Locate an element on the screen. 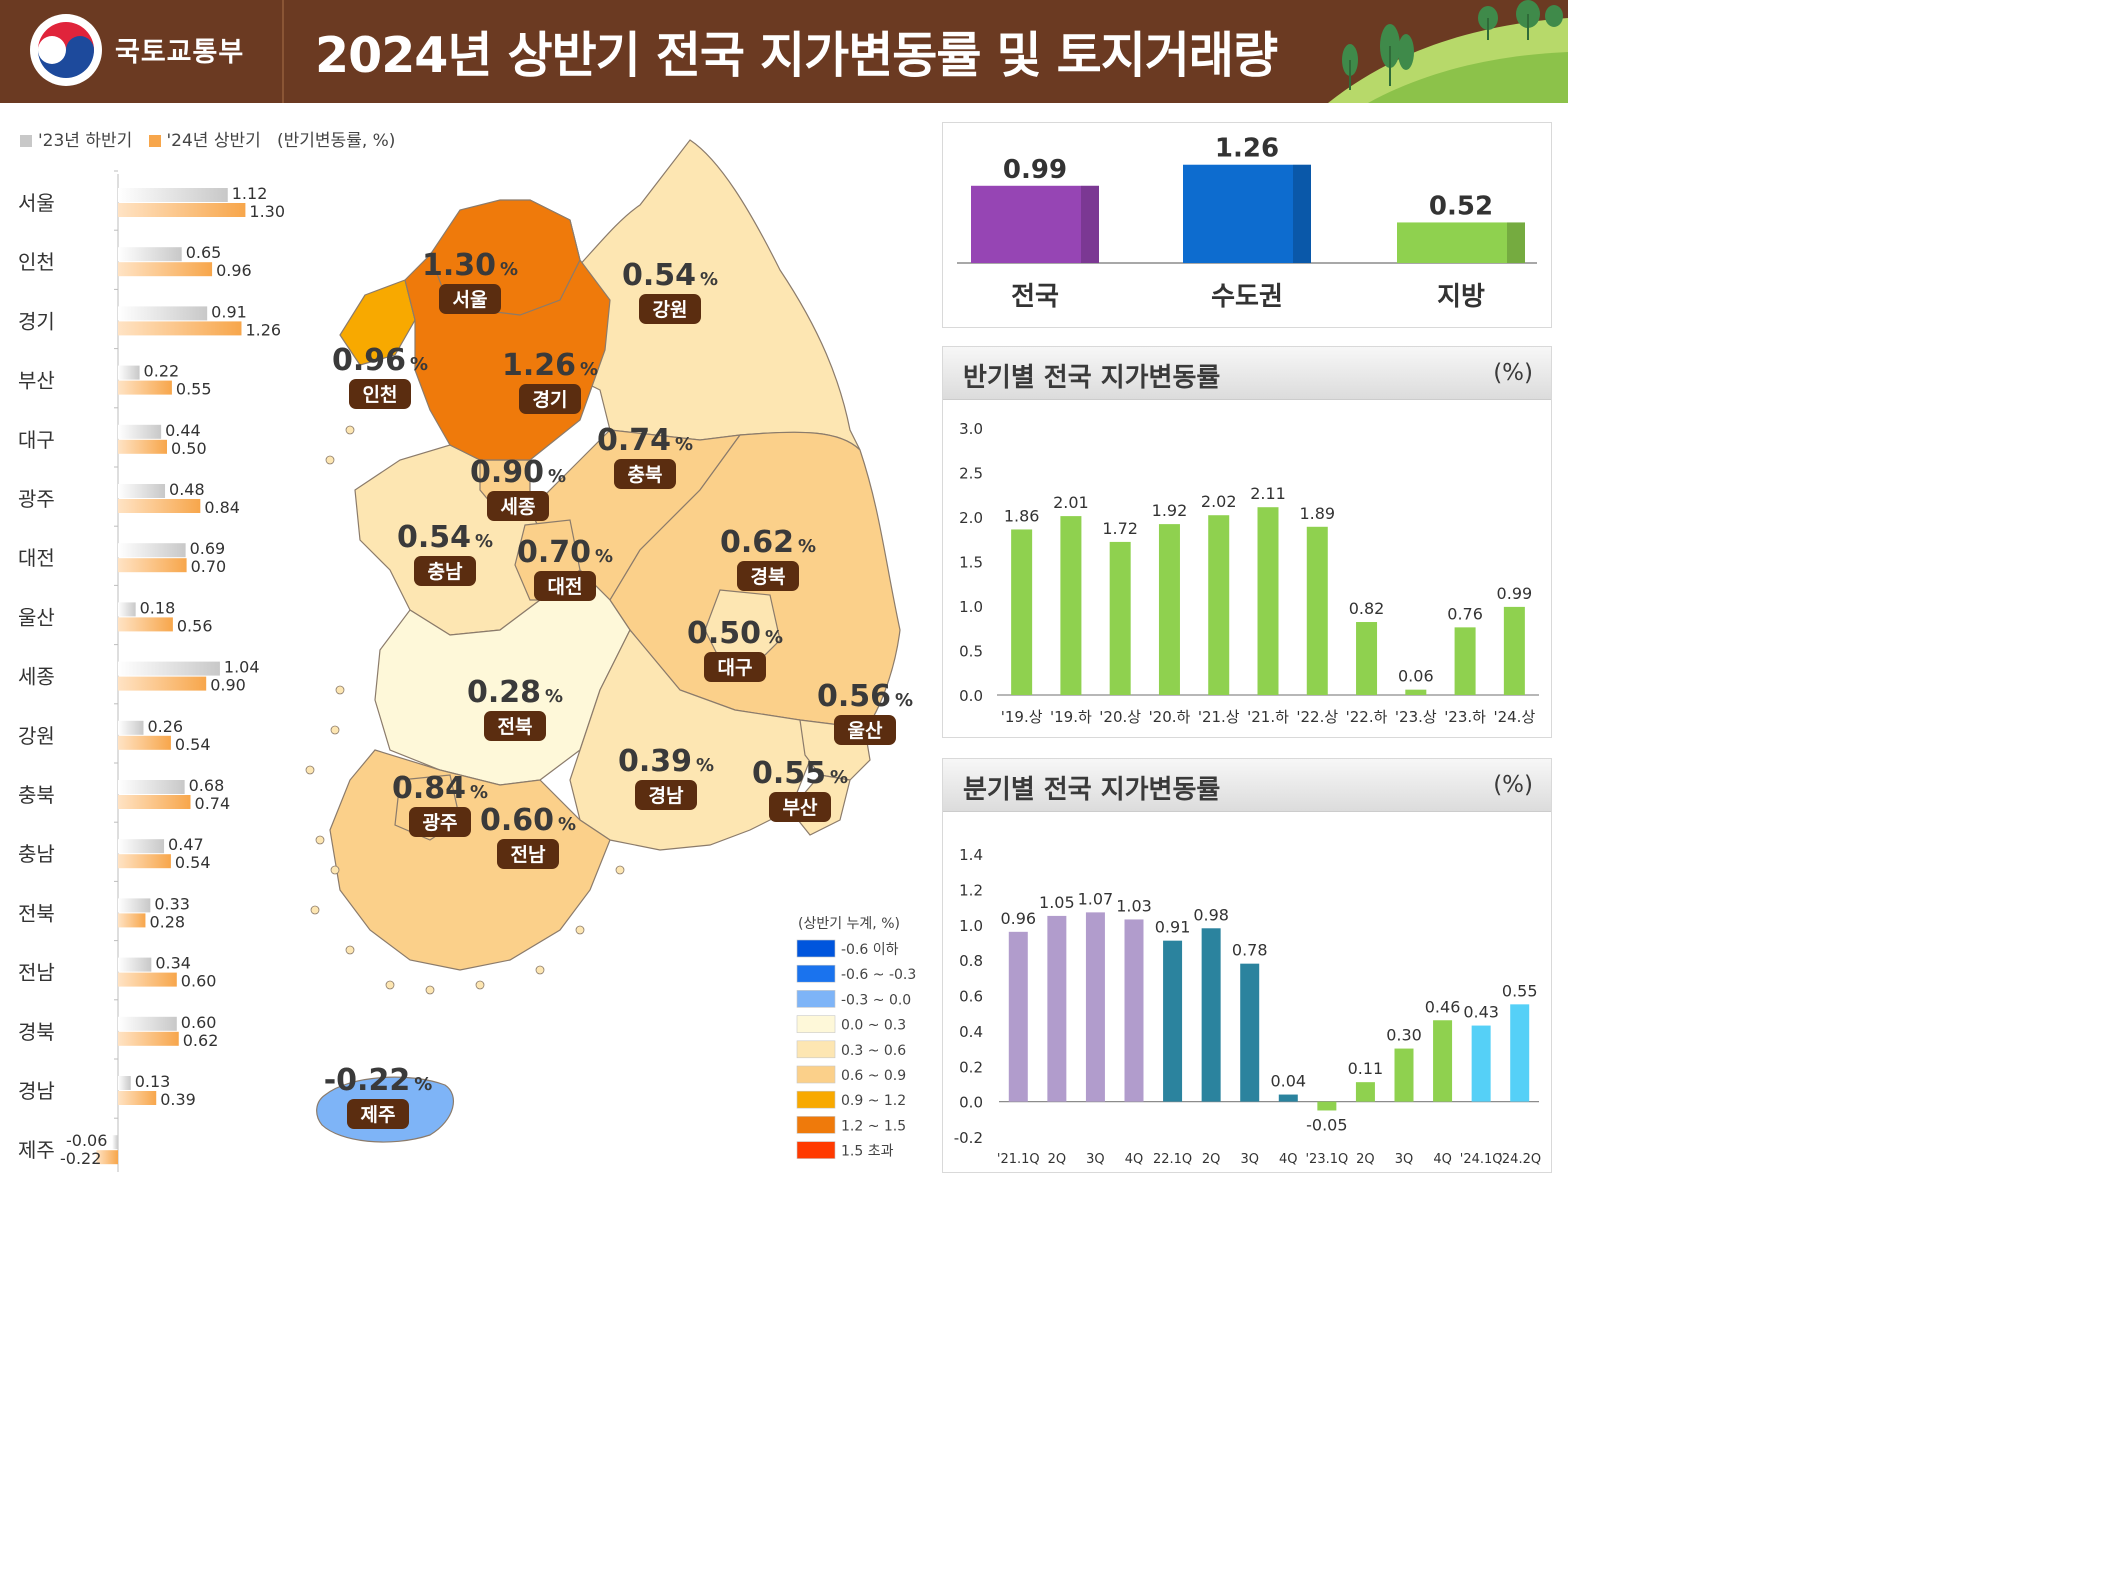  map-name-전북: 전북 is located at coordinates (515, 727).